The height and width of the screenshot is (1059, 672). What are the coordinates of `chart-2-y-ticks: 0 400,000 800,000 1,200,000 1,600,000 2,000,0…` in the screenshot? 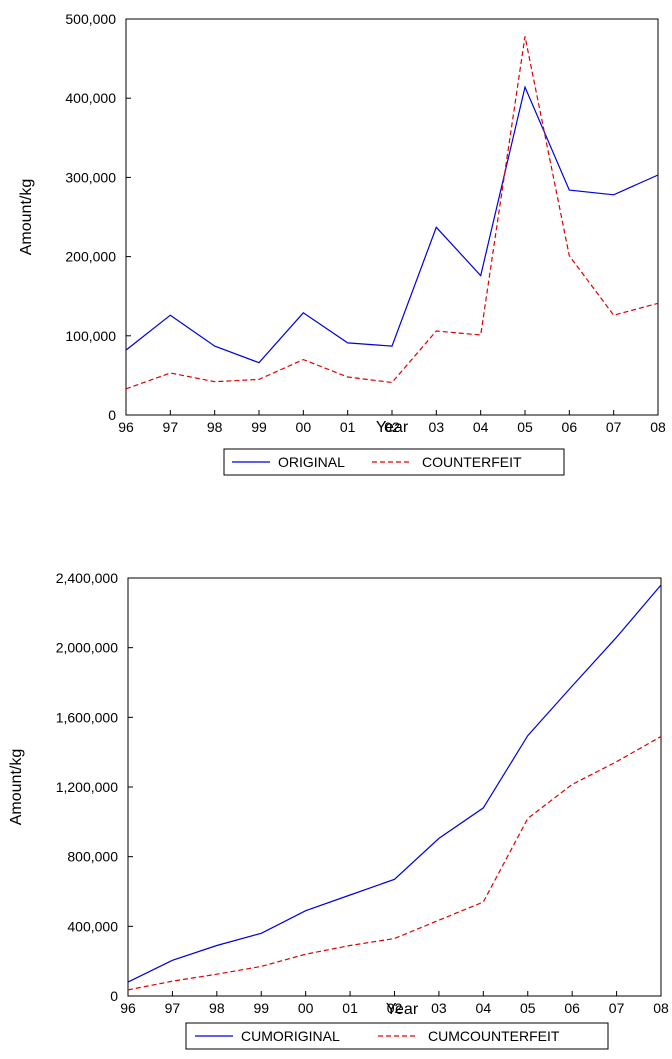 It's located at (94, 787).